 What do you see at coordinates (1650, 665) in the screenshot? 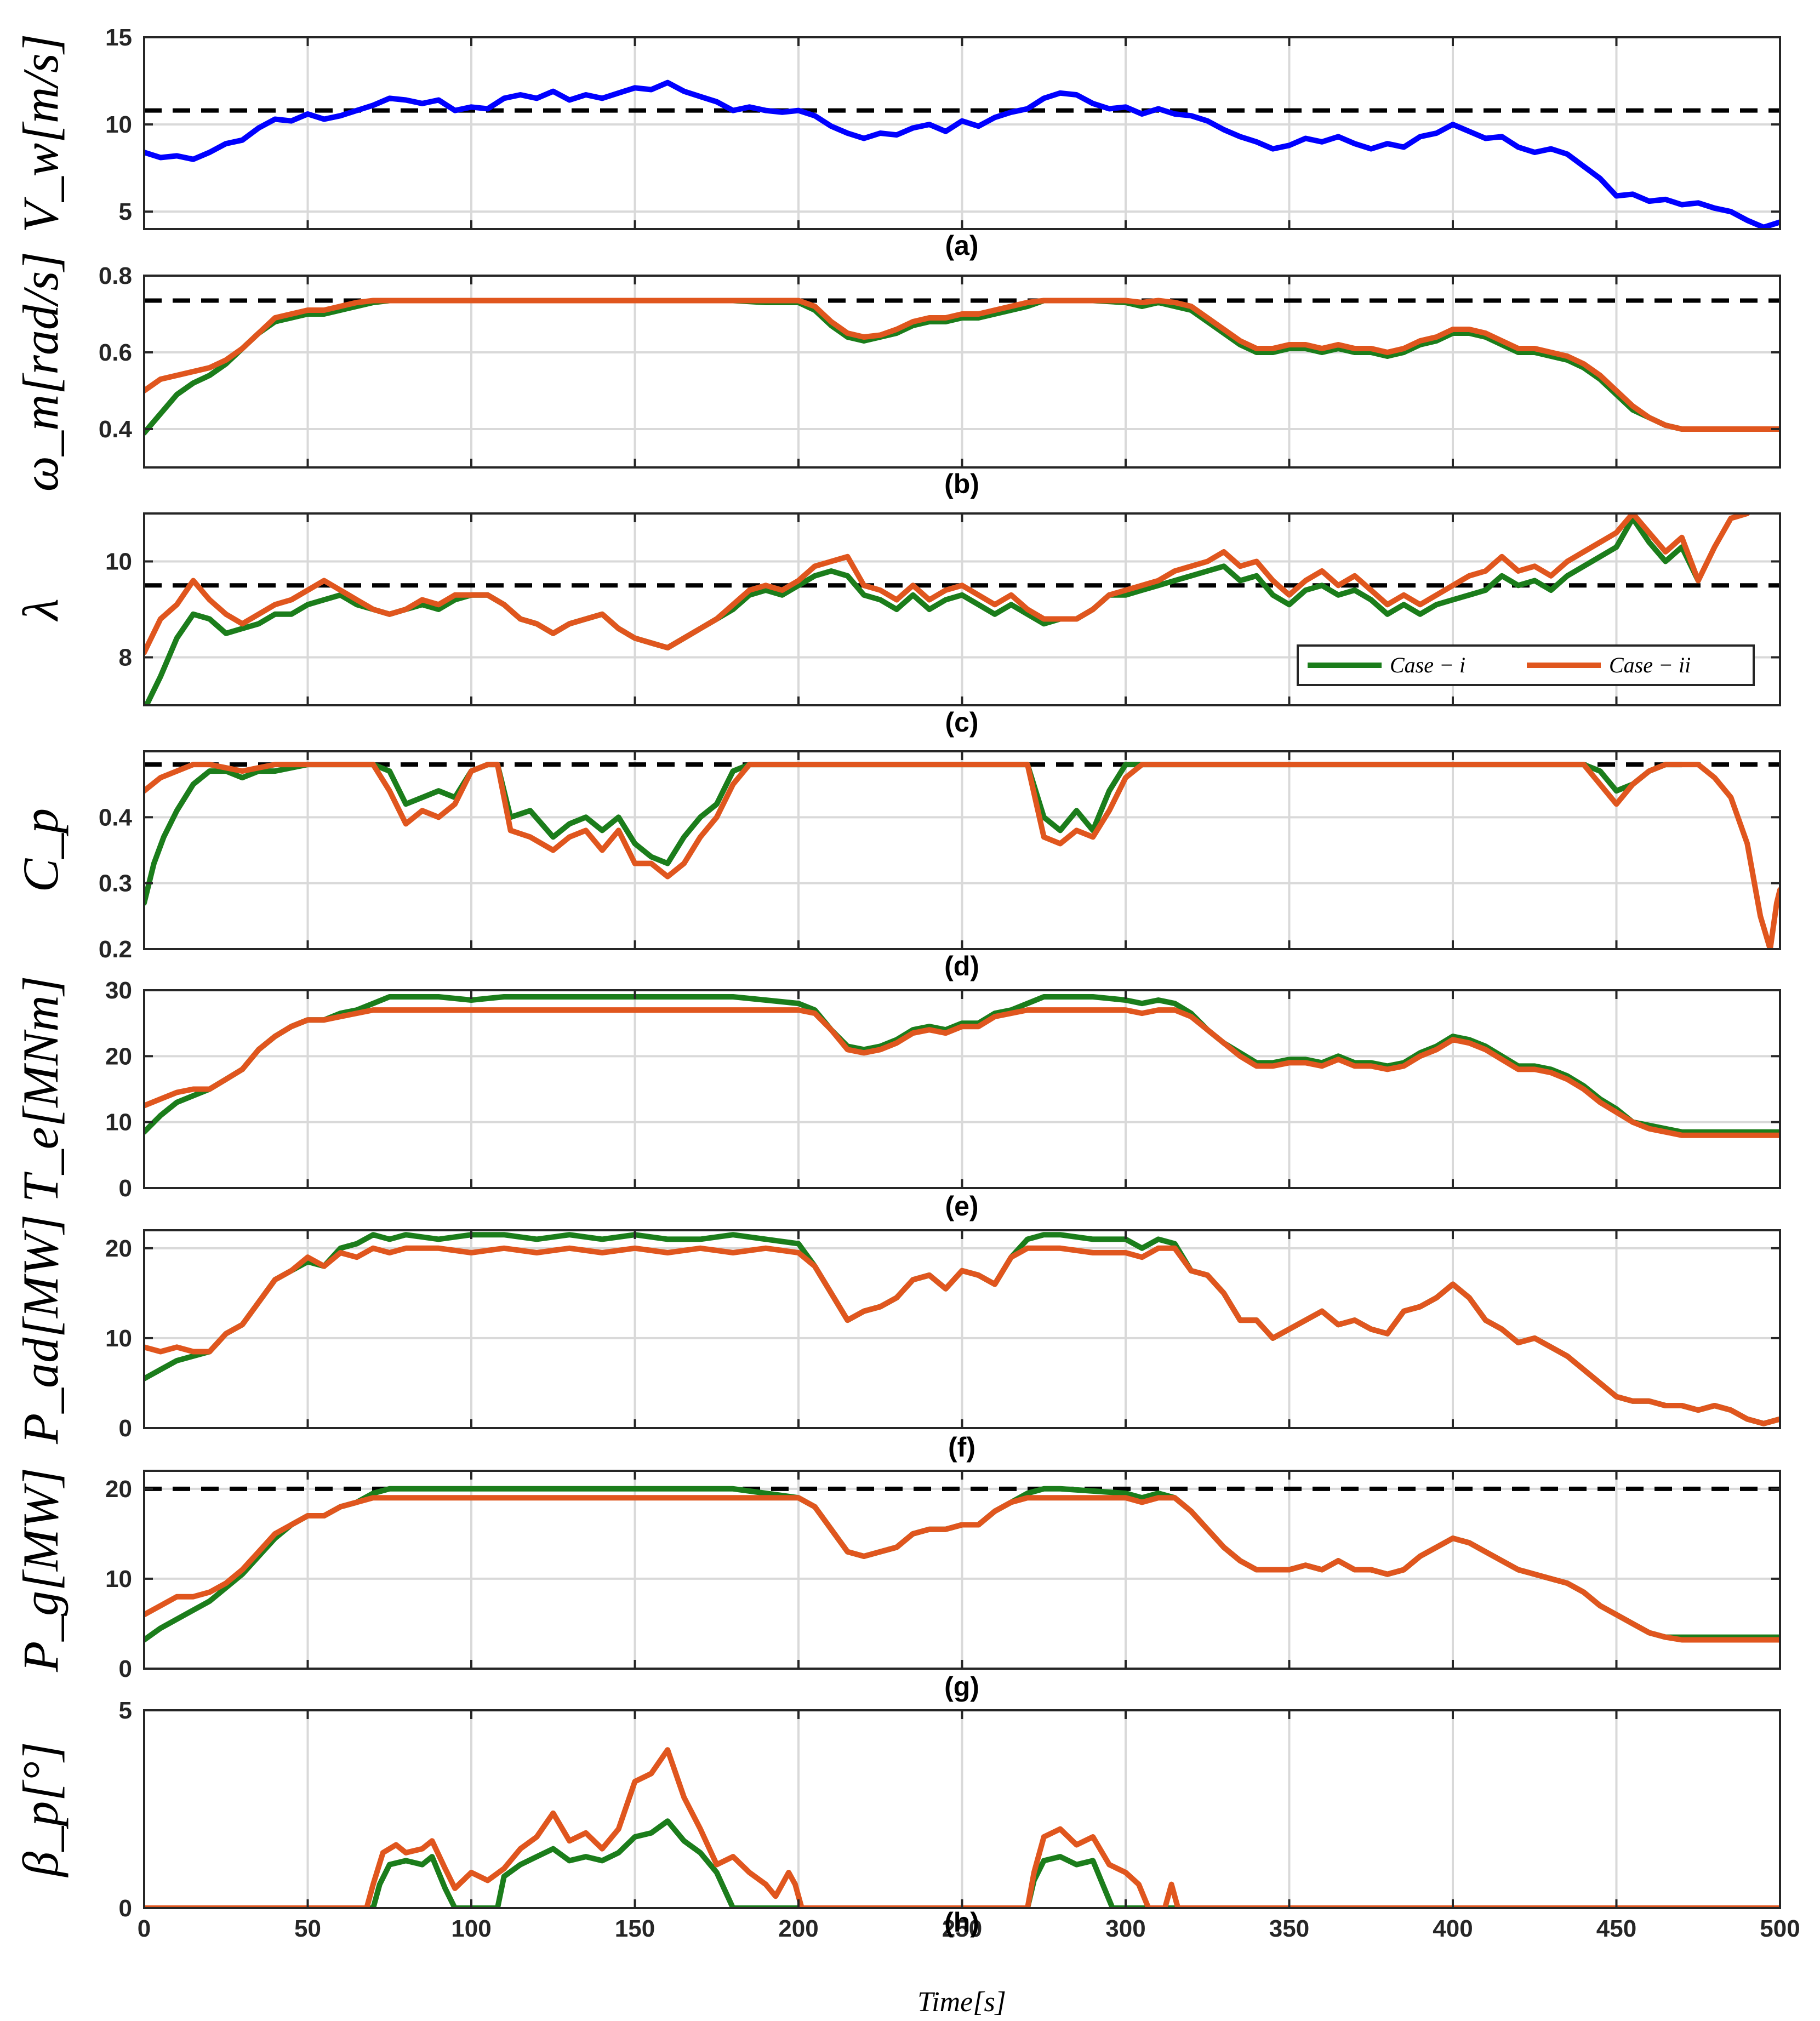
I see `legend-entry: Case − ii` at bounding box center [1650, 665].